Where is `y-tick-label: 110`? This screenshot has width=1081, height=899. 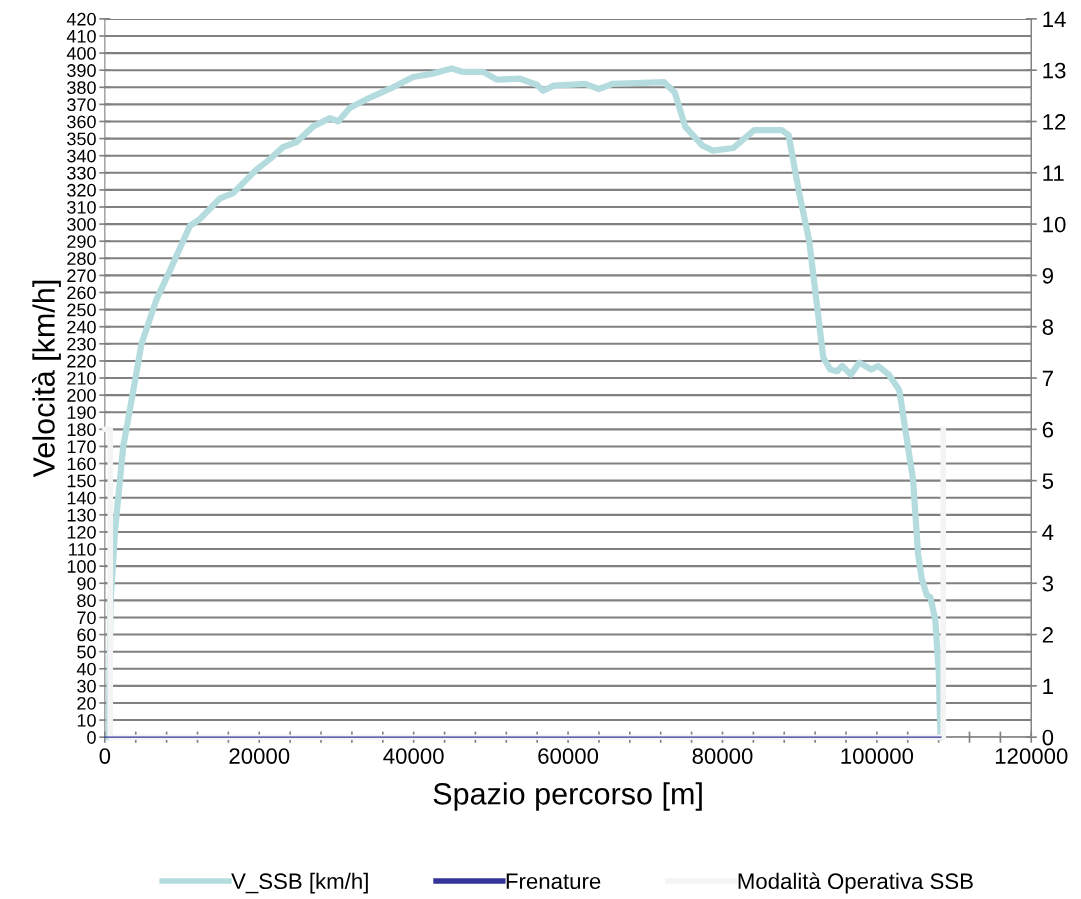 y-tick-label: 110 is located at coordinates (82, 549).